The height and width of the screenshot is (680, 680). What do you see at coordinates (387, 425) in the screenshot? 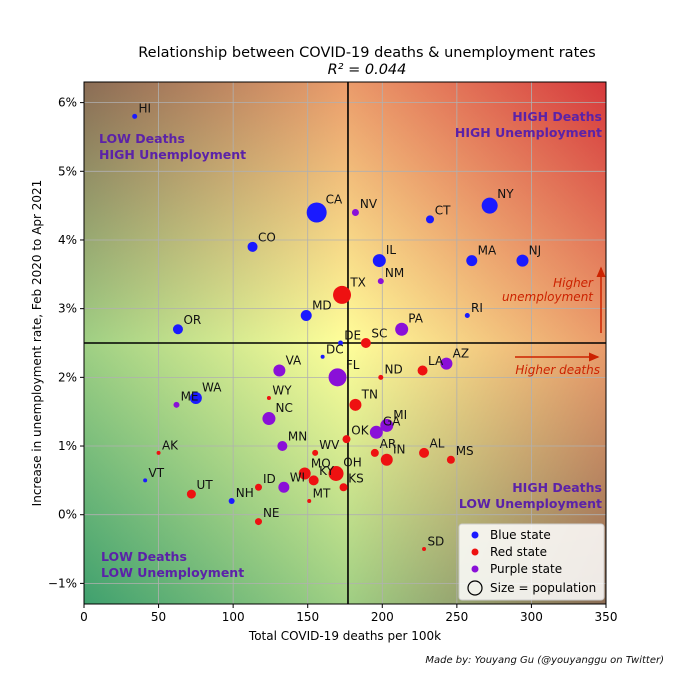
I see `point-mi` at bounding box center [387, 425].